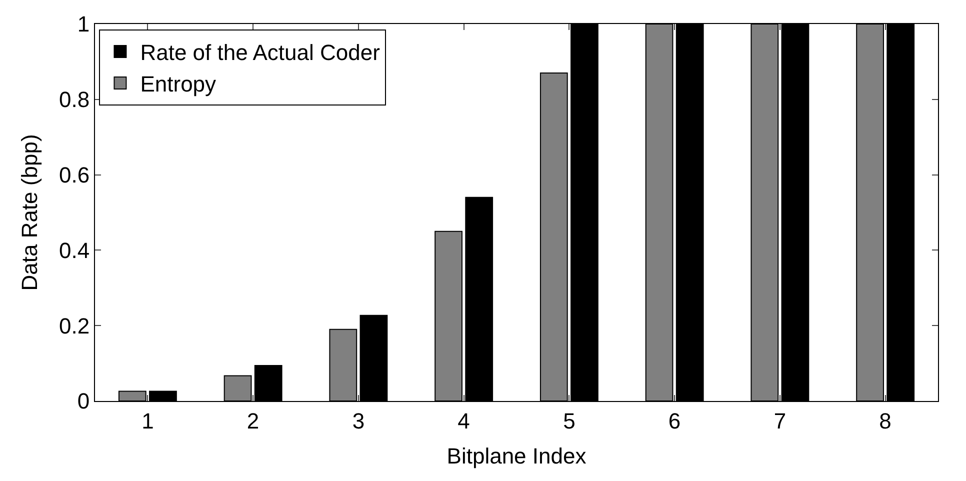  I want to click on y-tick-label: 0.6, so click(74, 175).